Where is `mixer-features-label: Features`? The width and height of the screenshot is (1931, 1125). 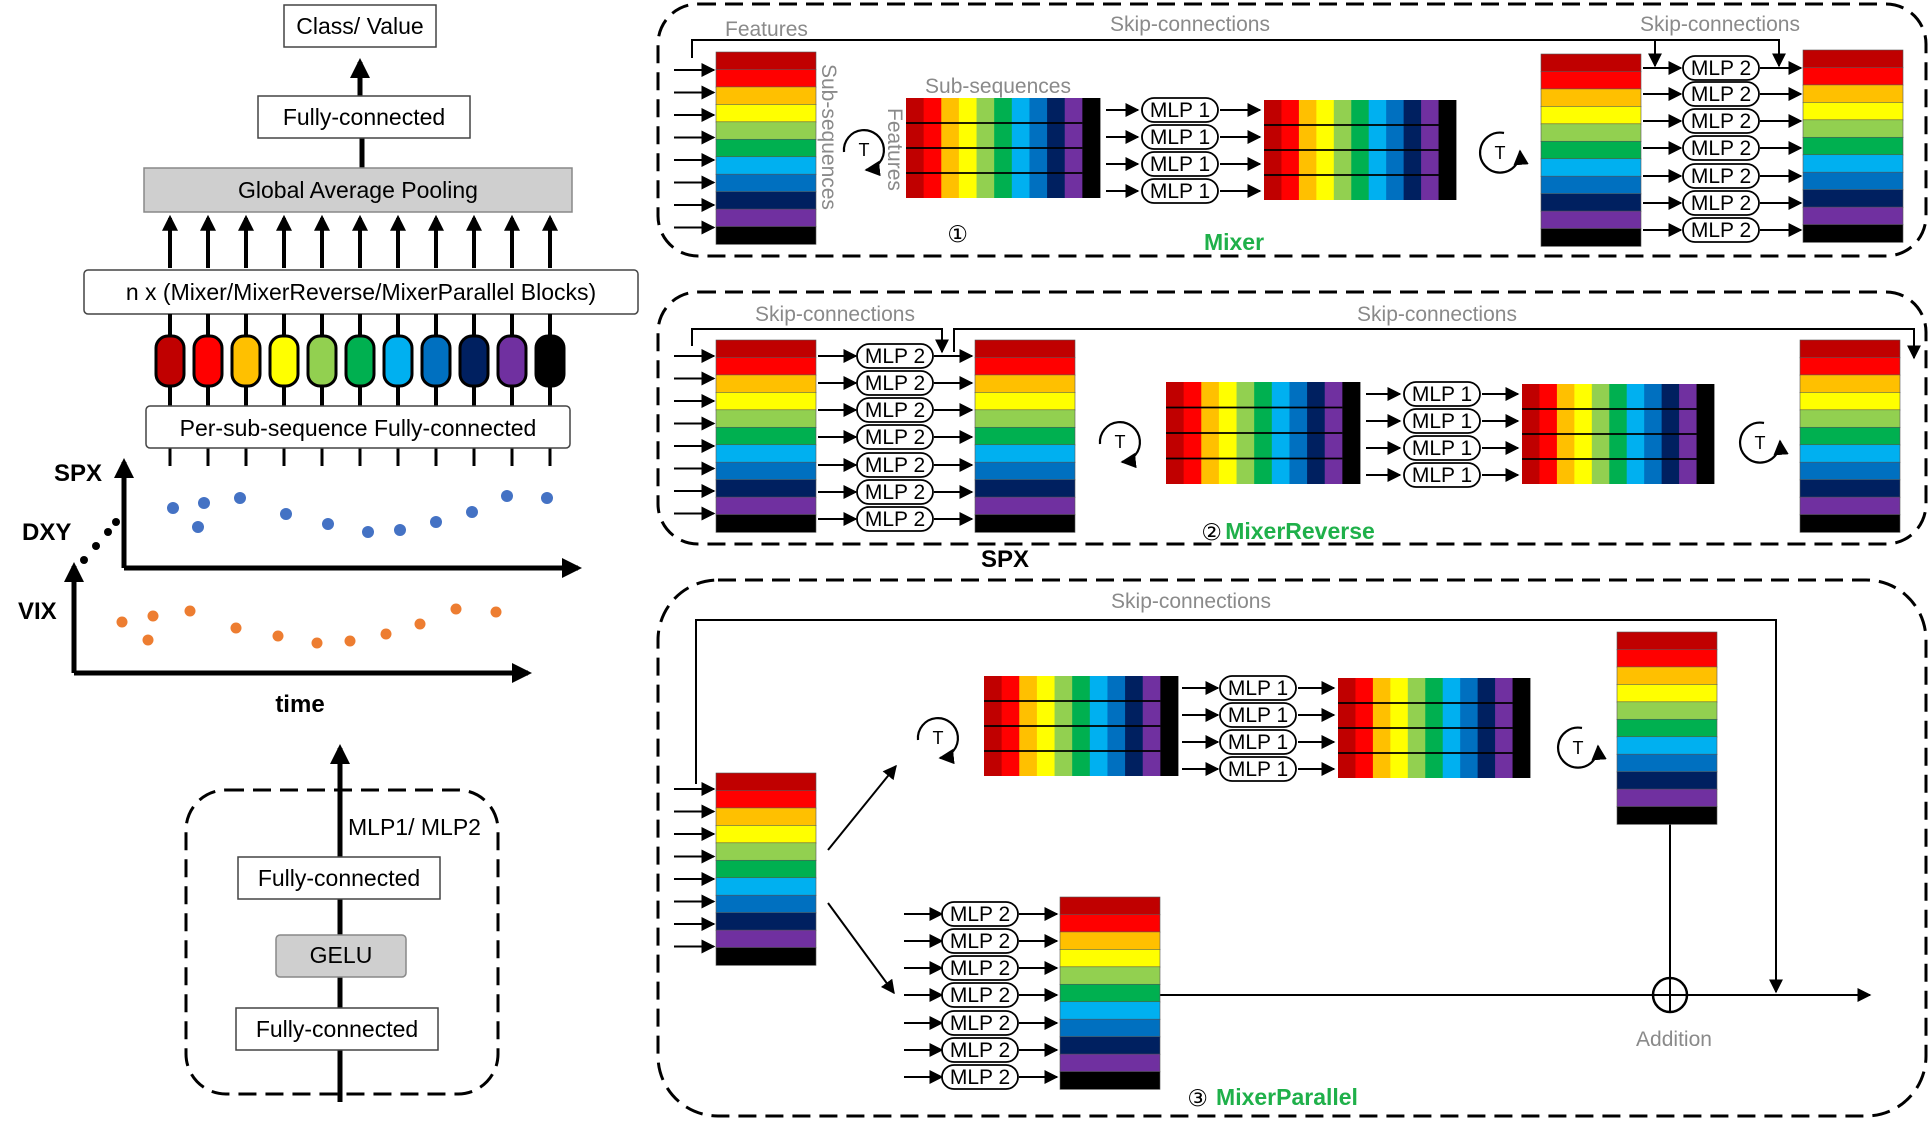 mixer-features-label: Features is located at coordinates (766, 29).